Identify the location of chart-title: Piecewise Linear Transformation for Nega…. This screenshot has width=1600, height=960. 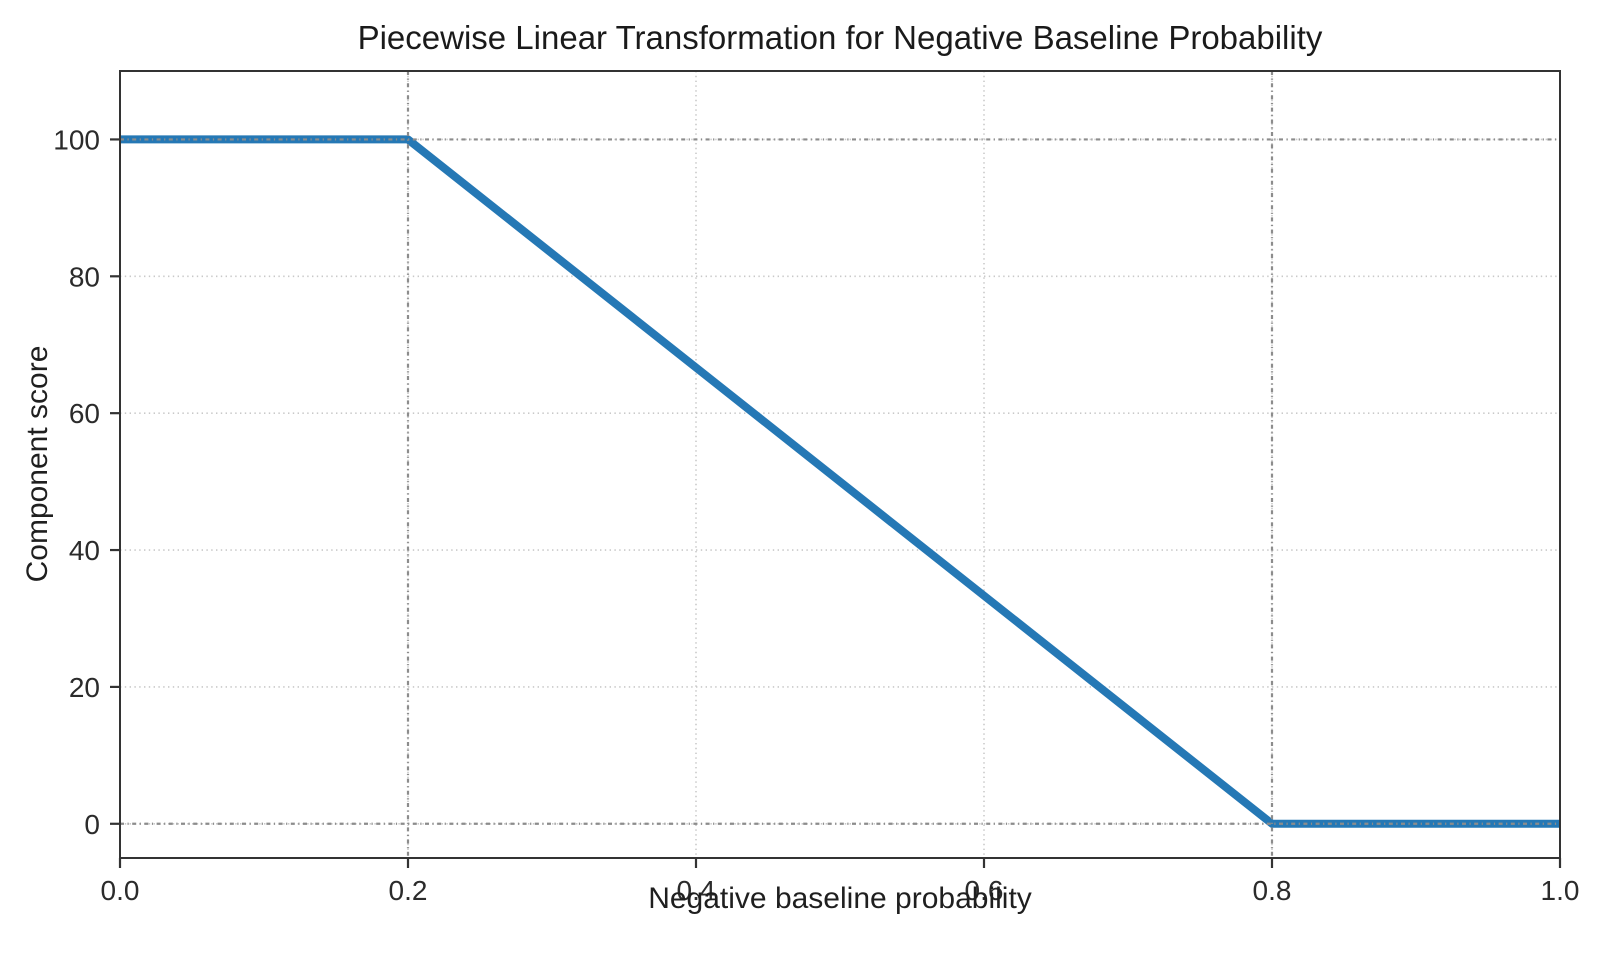
(840, 37).